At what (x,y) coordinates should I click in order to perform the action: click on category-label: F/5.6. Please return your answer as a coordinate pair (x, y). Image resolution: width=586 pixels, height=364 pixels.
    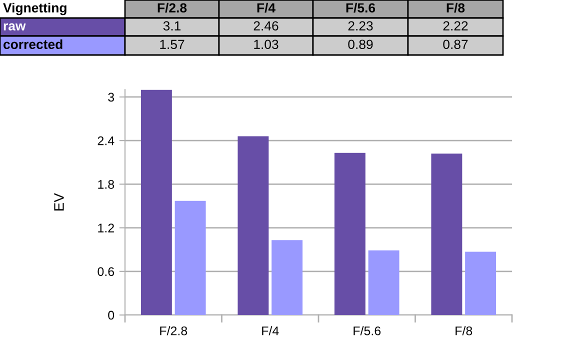
    Looking at the image, I should click on (361, 7).